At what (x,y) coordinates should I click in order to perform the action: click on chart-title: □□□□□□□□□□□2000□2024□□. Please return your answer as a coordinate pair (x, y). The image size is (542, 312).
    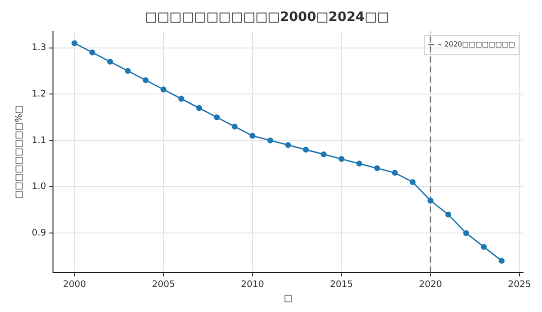
    Looking at the image, I should click on (267, 18).